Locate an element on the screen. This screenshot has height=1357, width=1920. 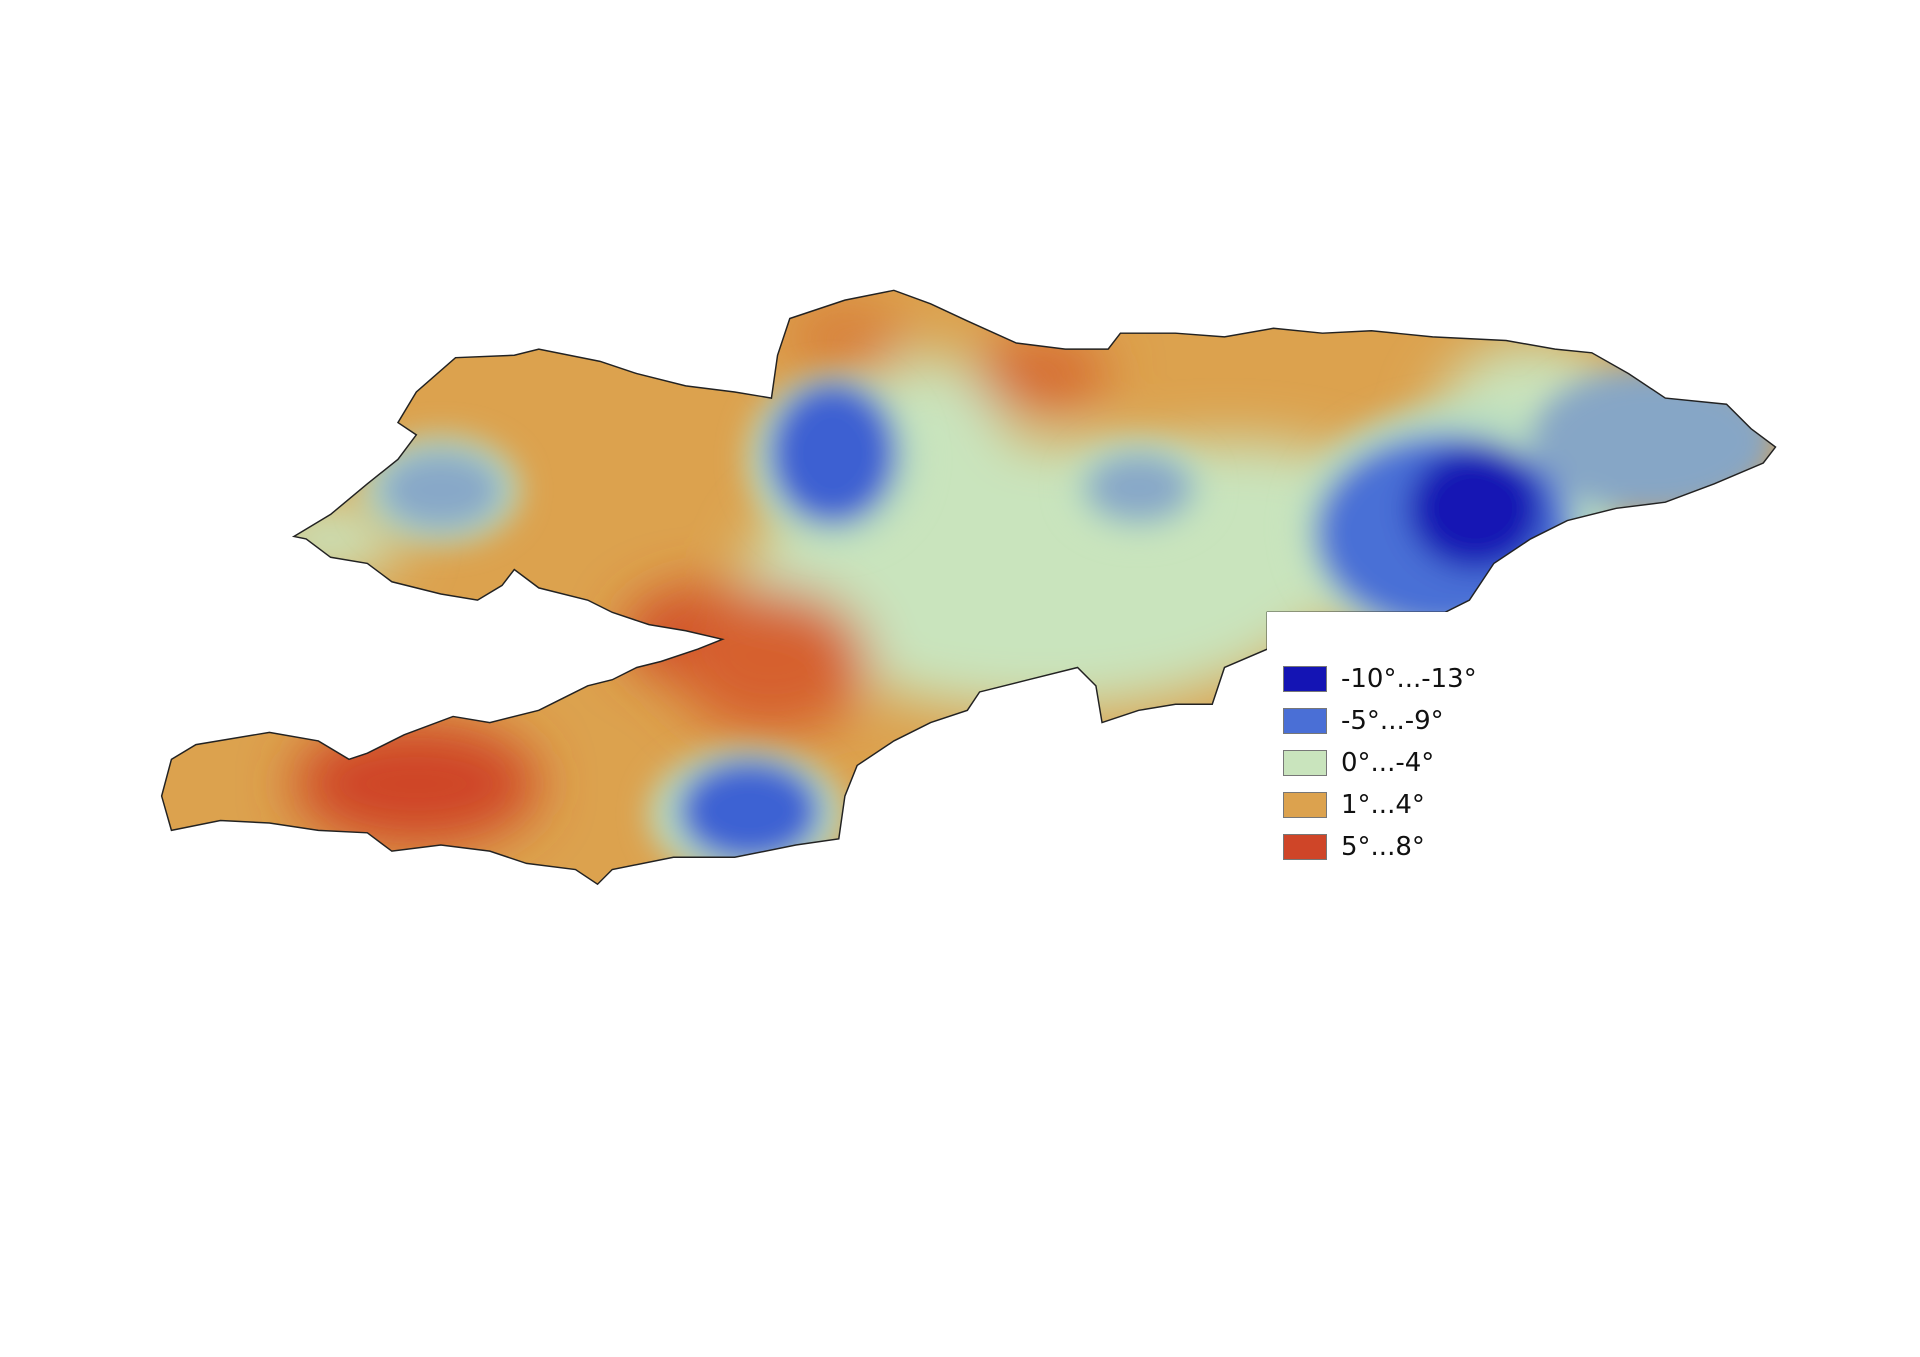
legend-label: 5°...8° is located at coordinates (1383, 847).